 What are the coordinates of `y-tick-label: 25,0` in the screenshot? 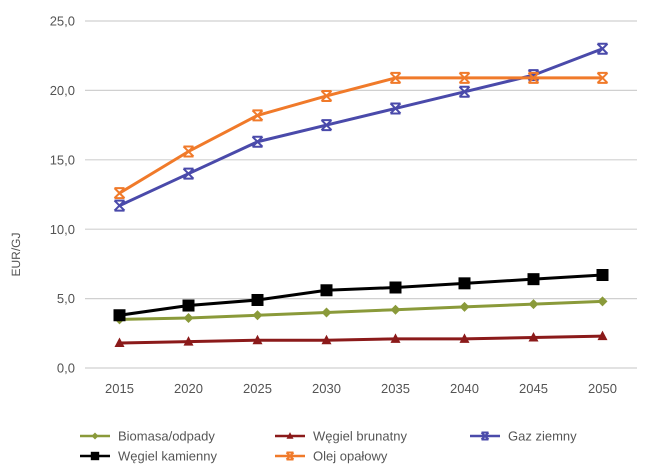 It's located at (62, 21).